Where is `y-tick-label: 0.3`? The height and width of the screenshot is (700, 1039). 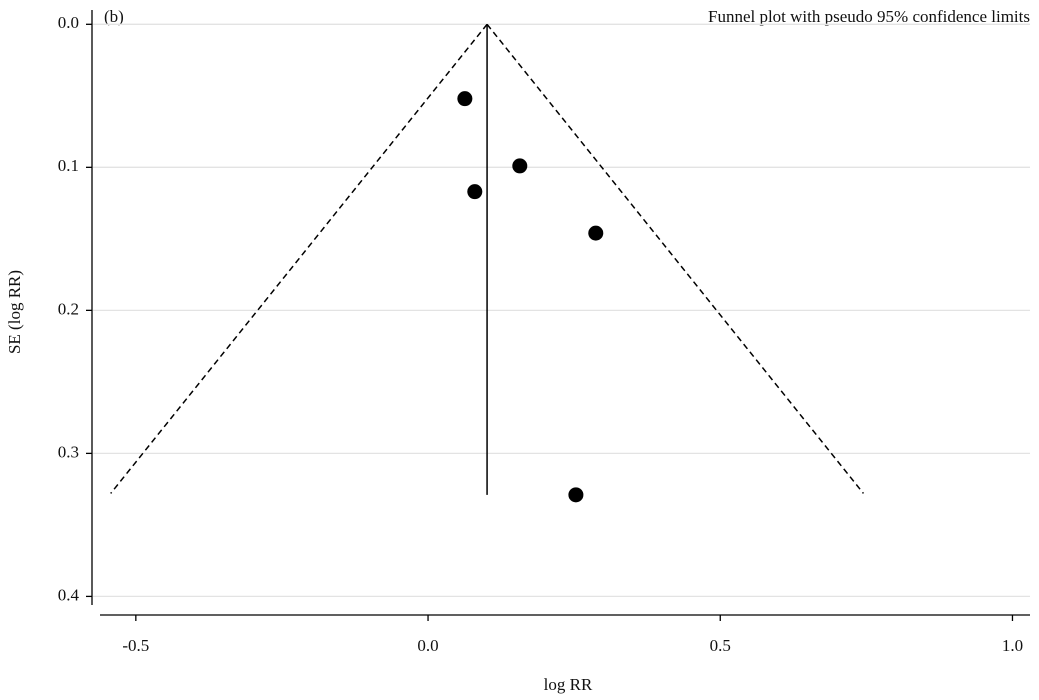 y-tick-label: 0.3 is located at coordinates (68, 451).